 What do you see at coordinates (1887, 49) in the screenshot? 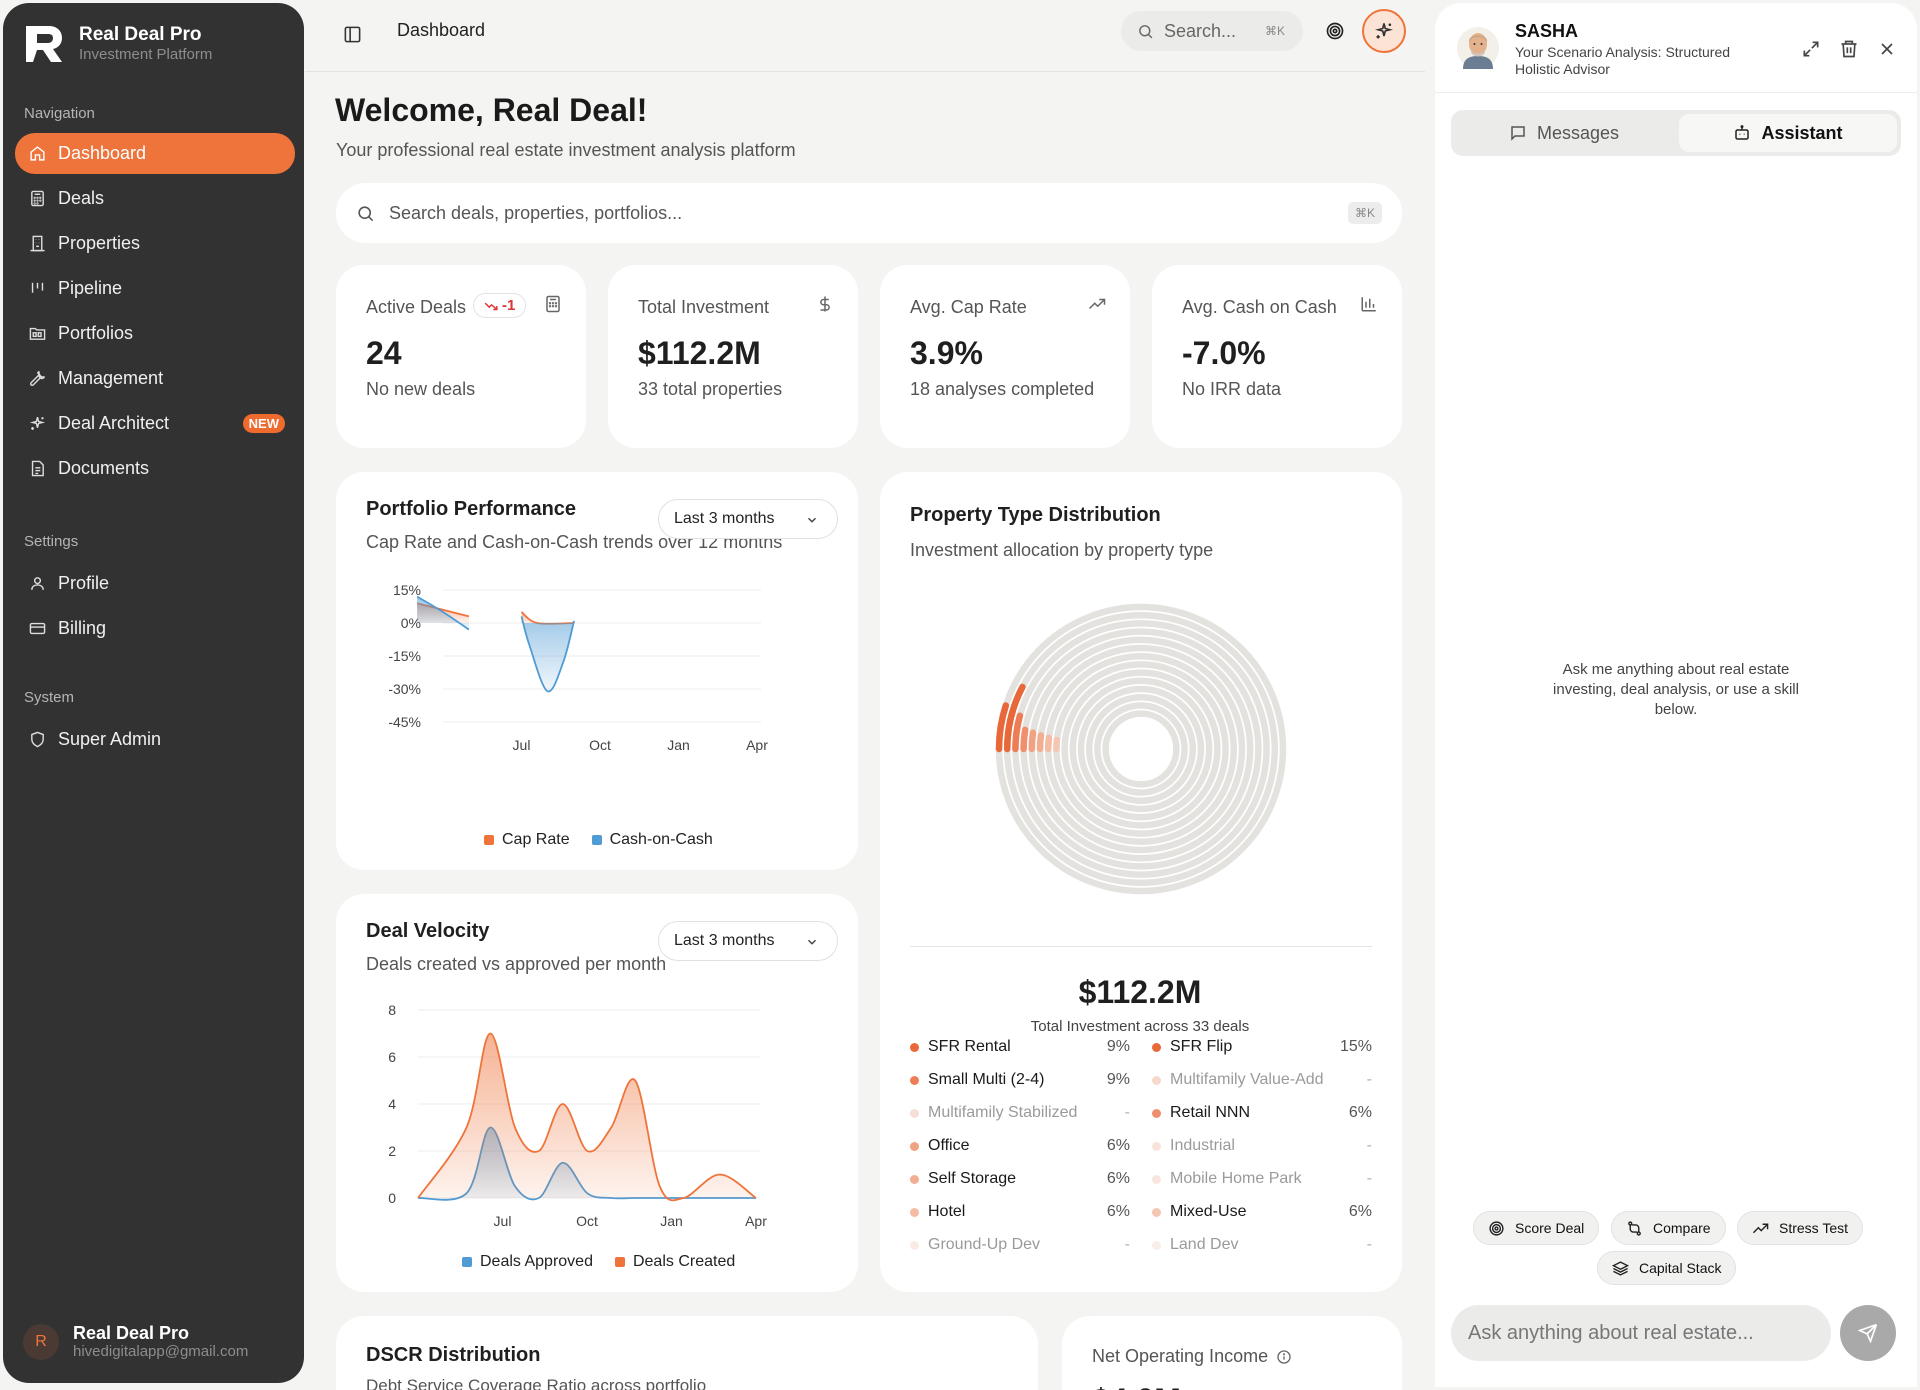
I see `close-icon` at bounding box center [1887, 49].